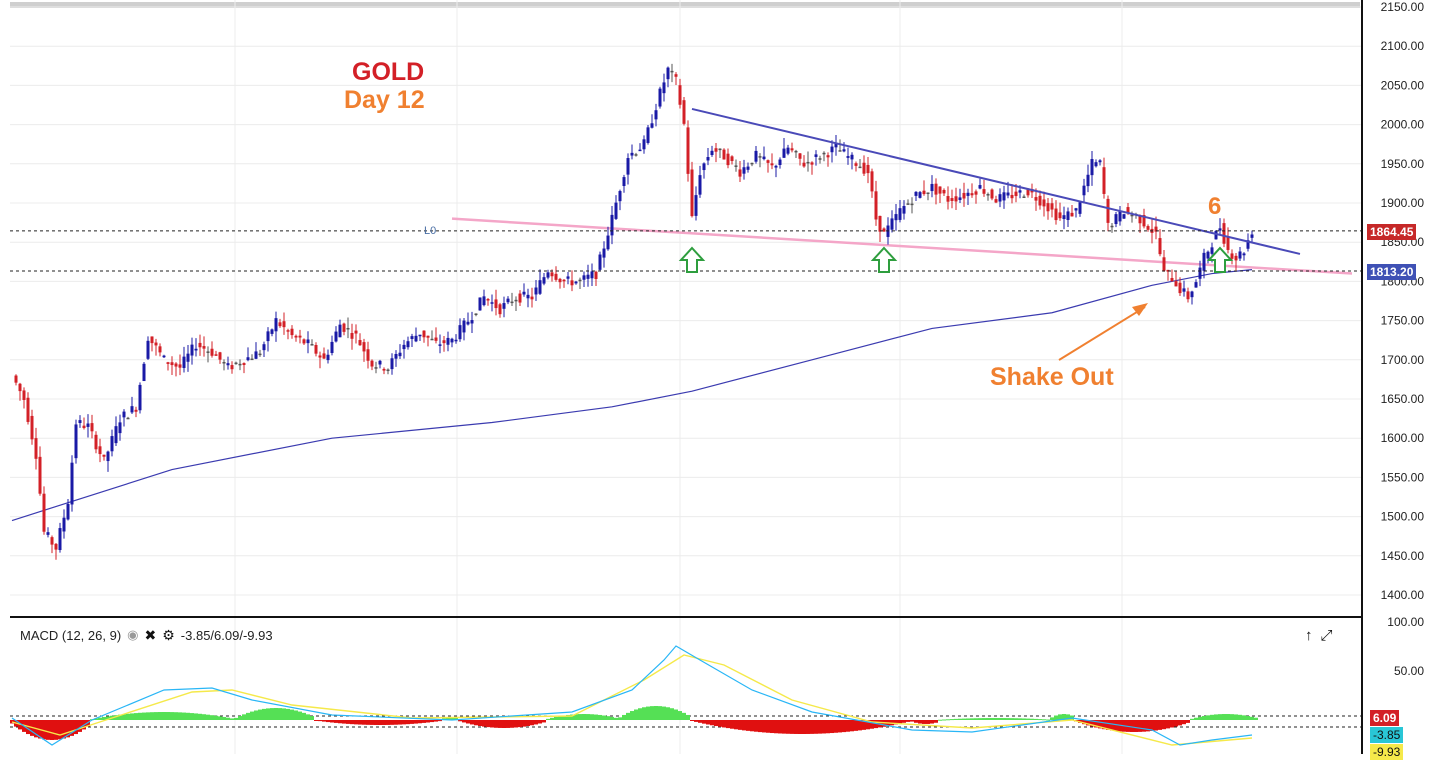 This screenshot has height=760, width=1431. Describe the element at coordinates (632, 695) in the screenshot. I see `macd-line` at that location.